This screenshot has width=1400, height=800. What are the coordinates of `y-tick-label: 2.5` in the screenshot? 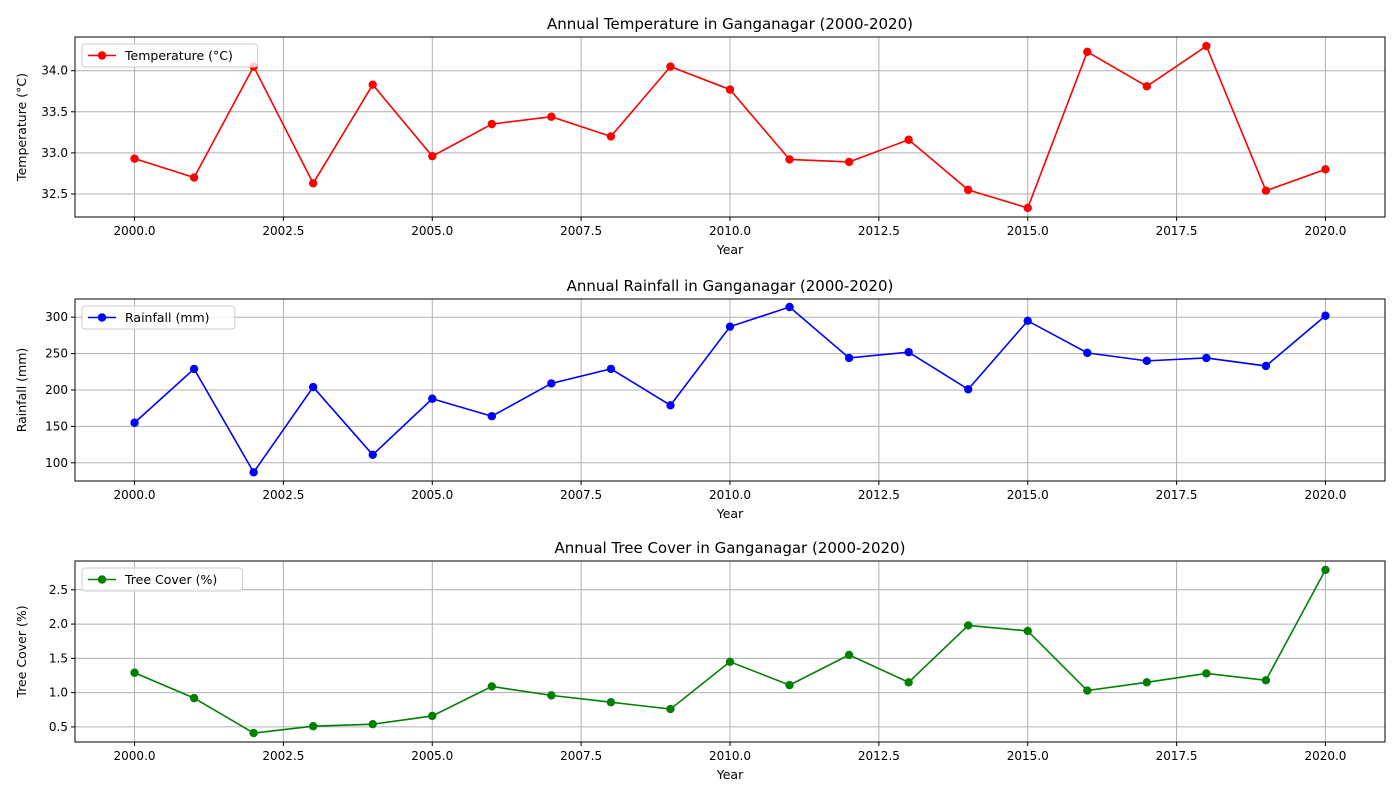 It's located at (58, 590).